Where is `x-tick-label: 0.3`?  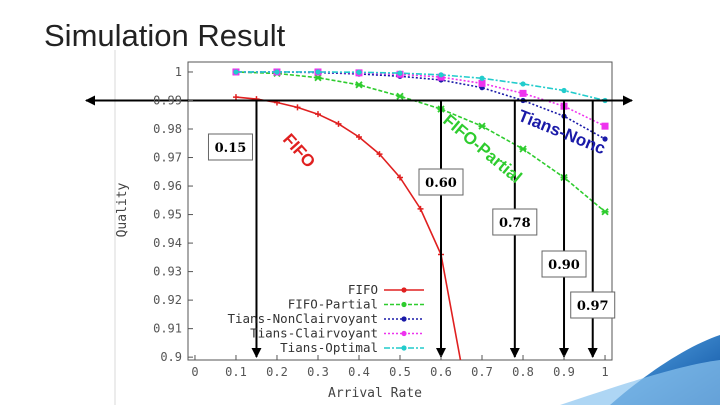 x-tick-label: 0.3 is located at coordinates (318, 372).